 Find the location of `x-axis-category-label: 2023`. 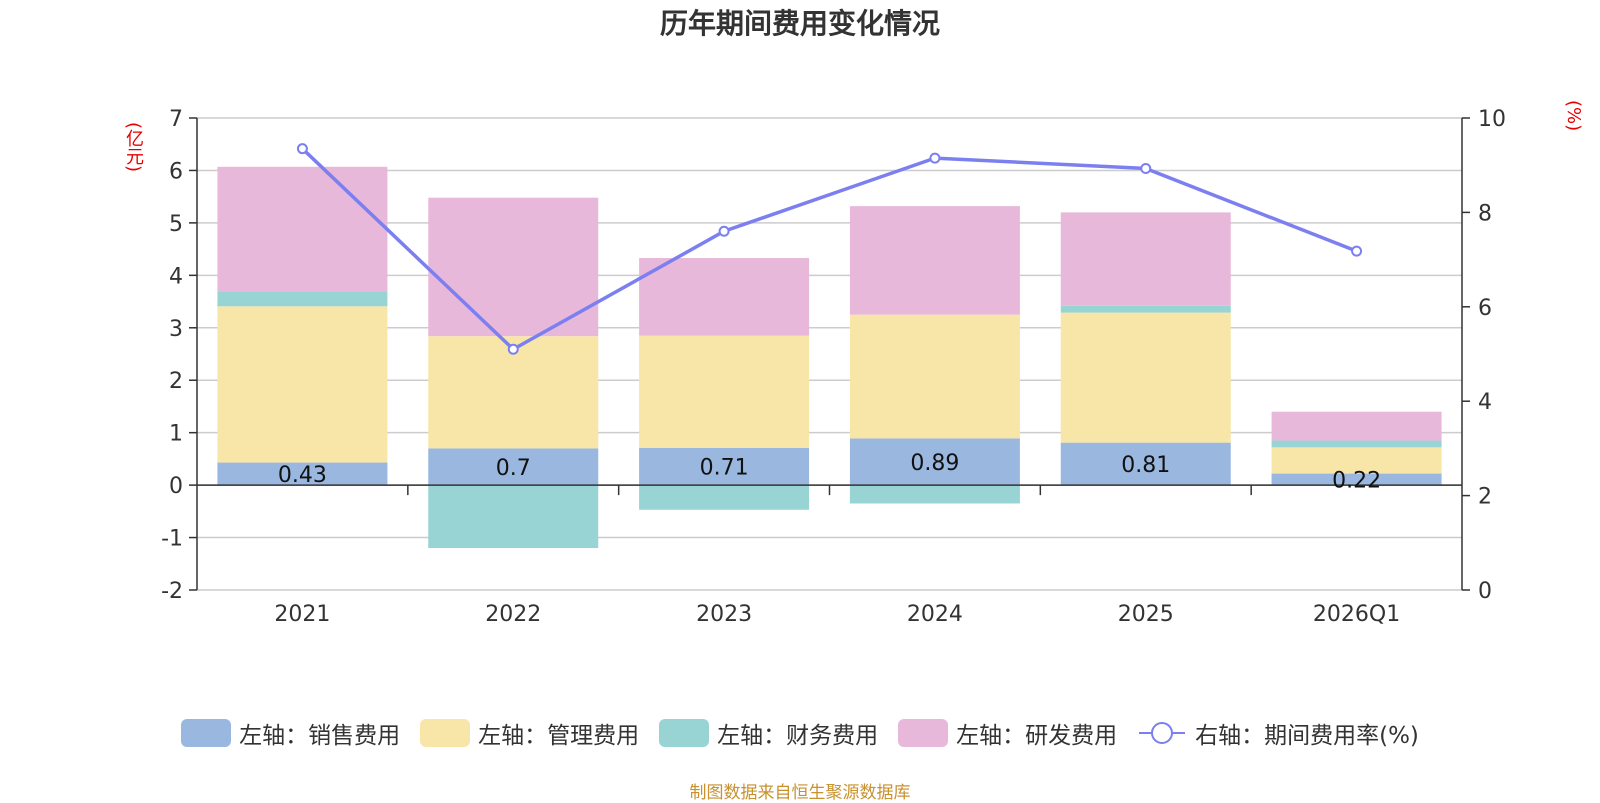

x-axis-category-label: 2023 is located at coordinates (724, 614).